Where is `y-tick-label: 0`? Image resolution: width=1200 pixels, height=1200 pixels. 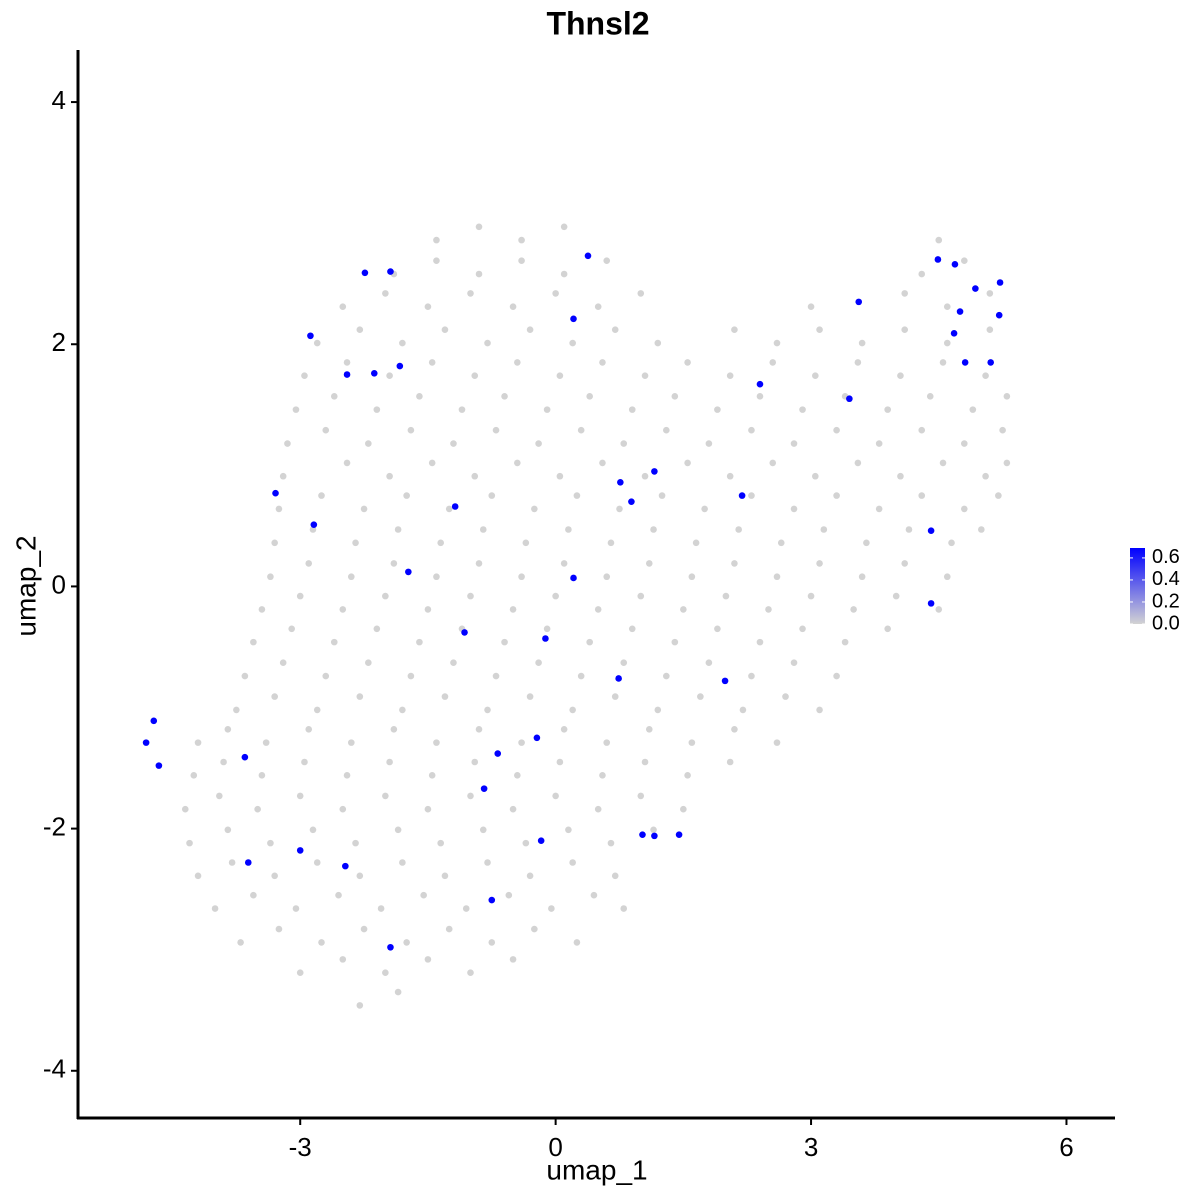
y-tick-label: 0 is located at coordinates (59, 584).